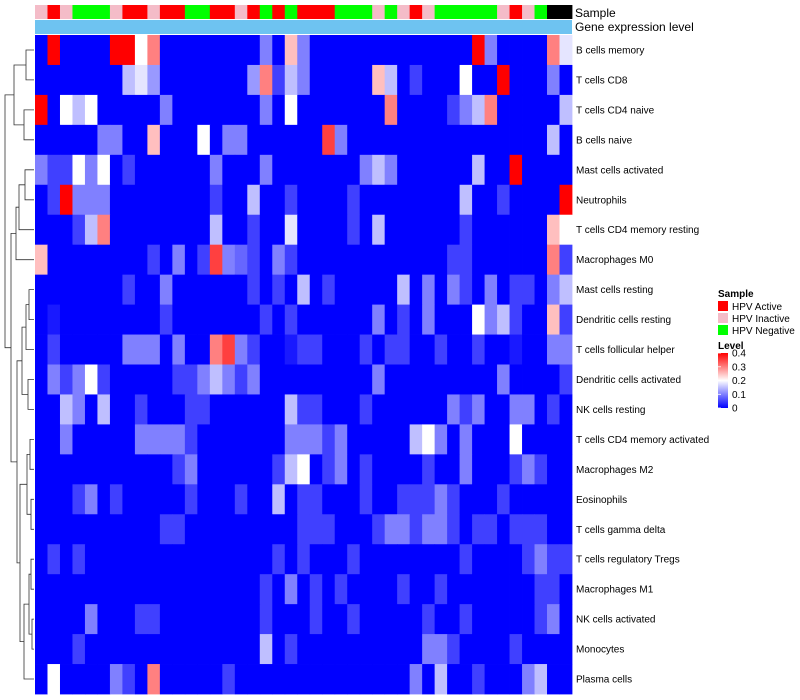 The height and width of the screenshot is (700, 800). I want to click on row-label: Dendritic cells activated, so click(628, 380).